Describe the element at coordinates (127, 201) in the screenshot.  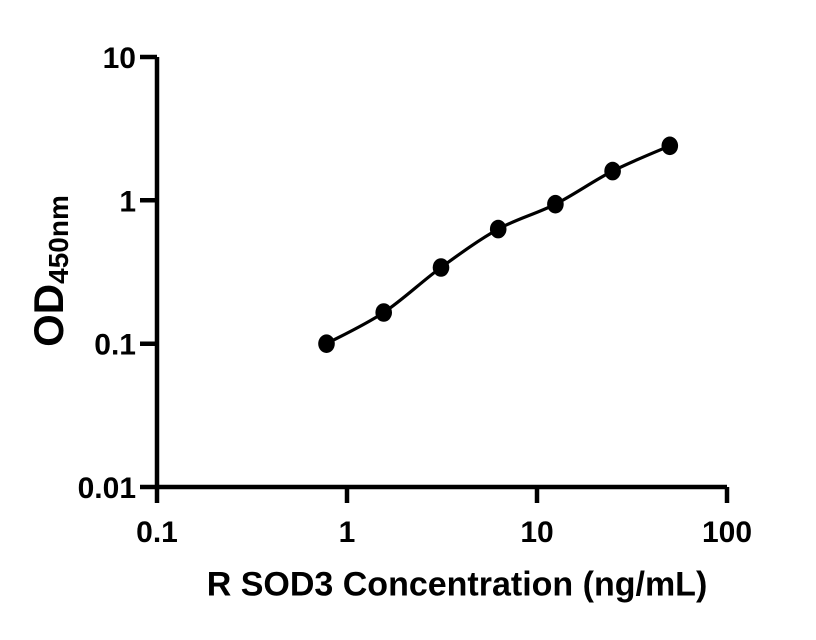
I see `y-tick-label: 1` at that location.